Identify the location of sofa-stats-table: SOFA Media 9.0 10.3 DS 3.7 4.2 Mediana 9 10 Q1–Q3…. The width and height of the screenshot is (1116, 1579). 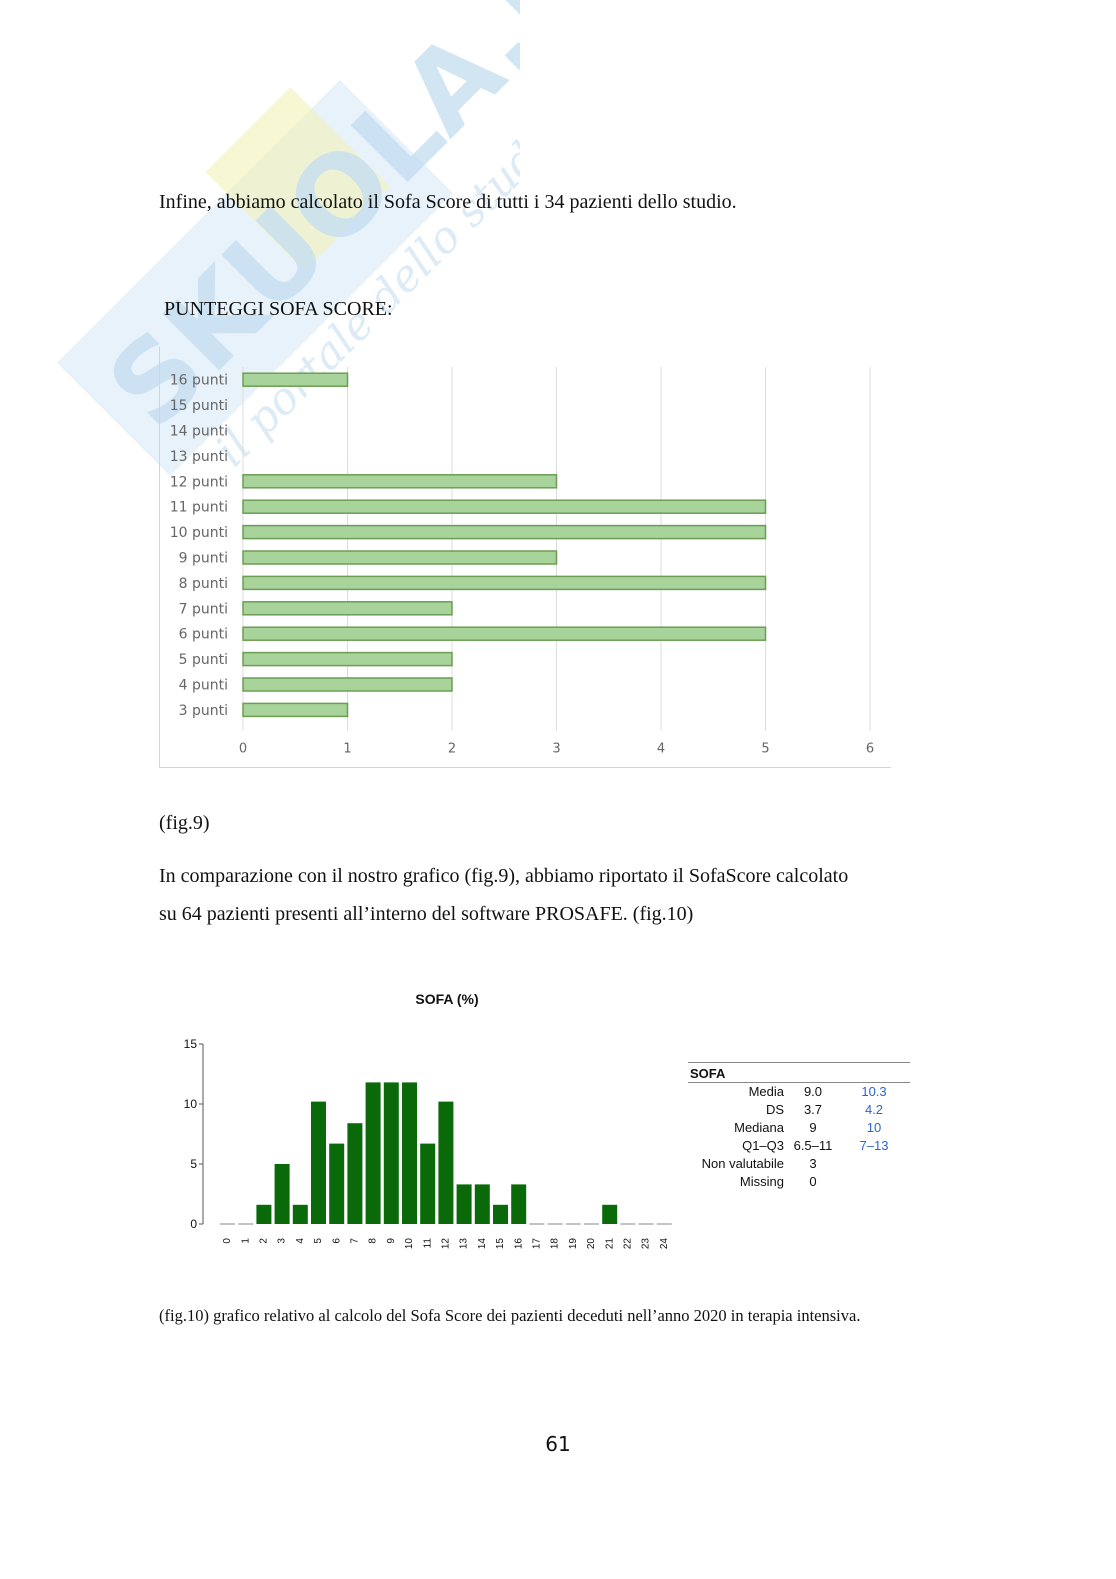
(799, 1126).